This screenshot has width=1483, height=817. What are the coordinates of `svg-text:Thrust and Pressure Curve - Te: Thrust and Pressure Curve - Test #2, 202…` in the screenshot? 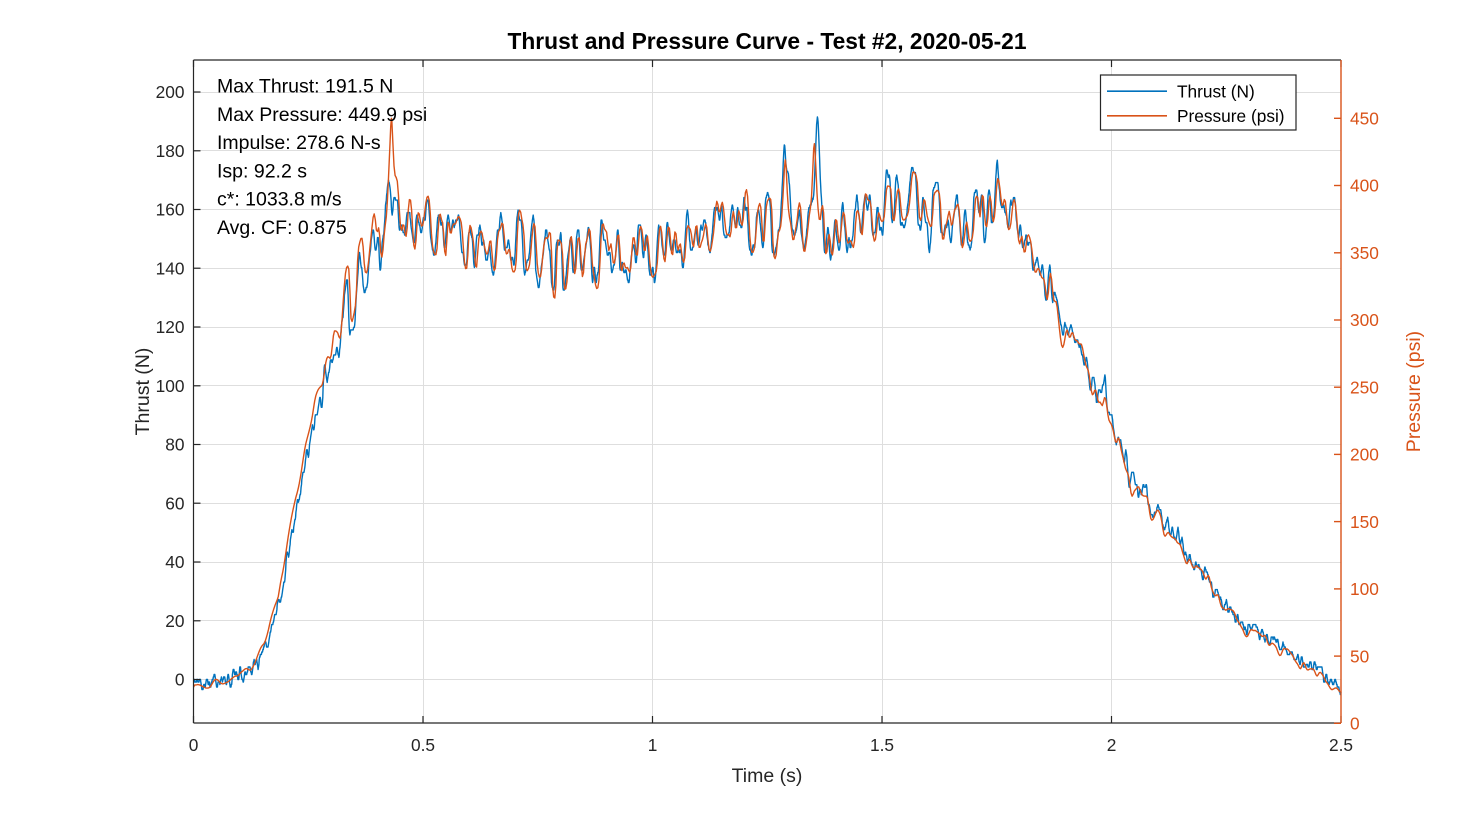 It's located at (766, 41).